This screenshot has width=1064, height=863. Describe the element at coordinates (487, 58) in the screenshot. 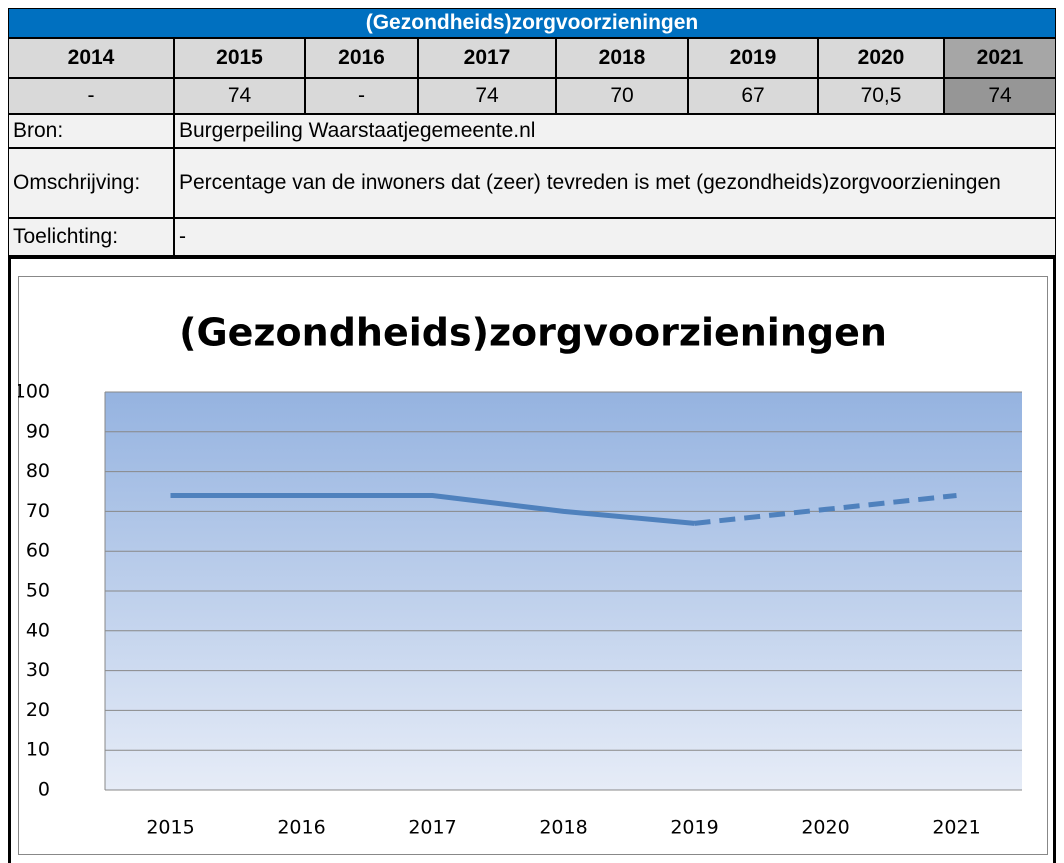

I see `year-header: 2017` at that location.